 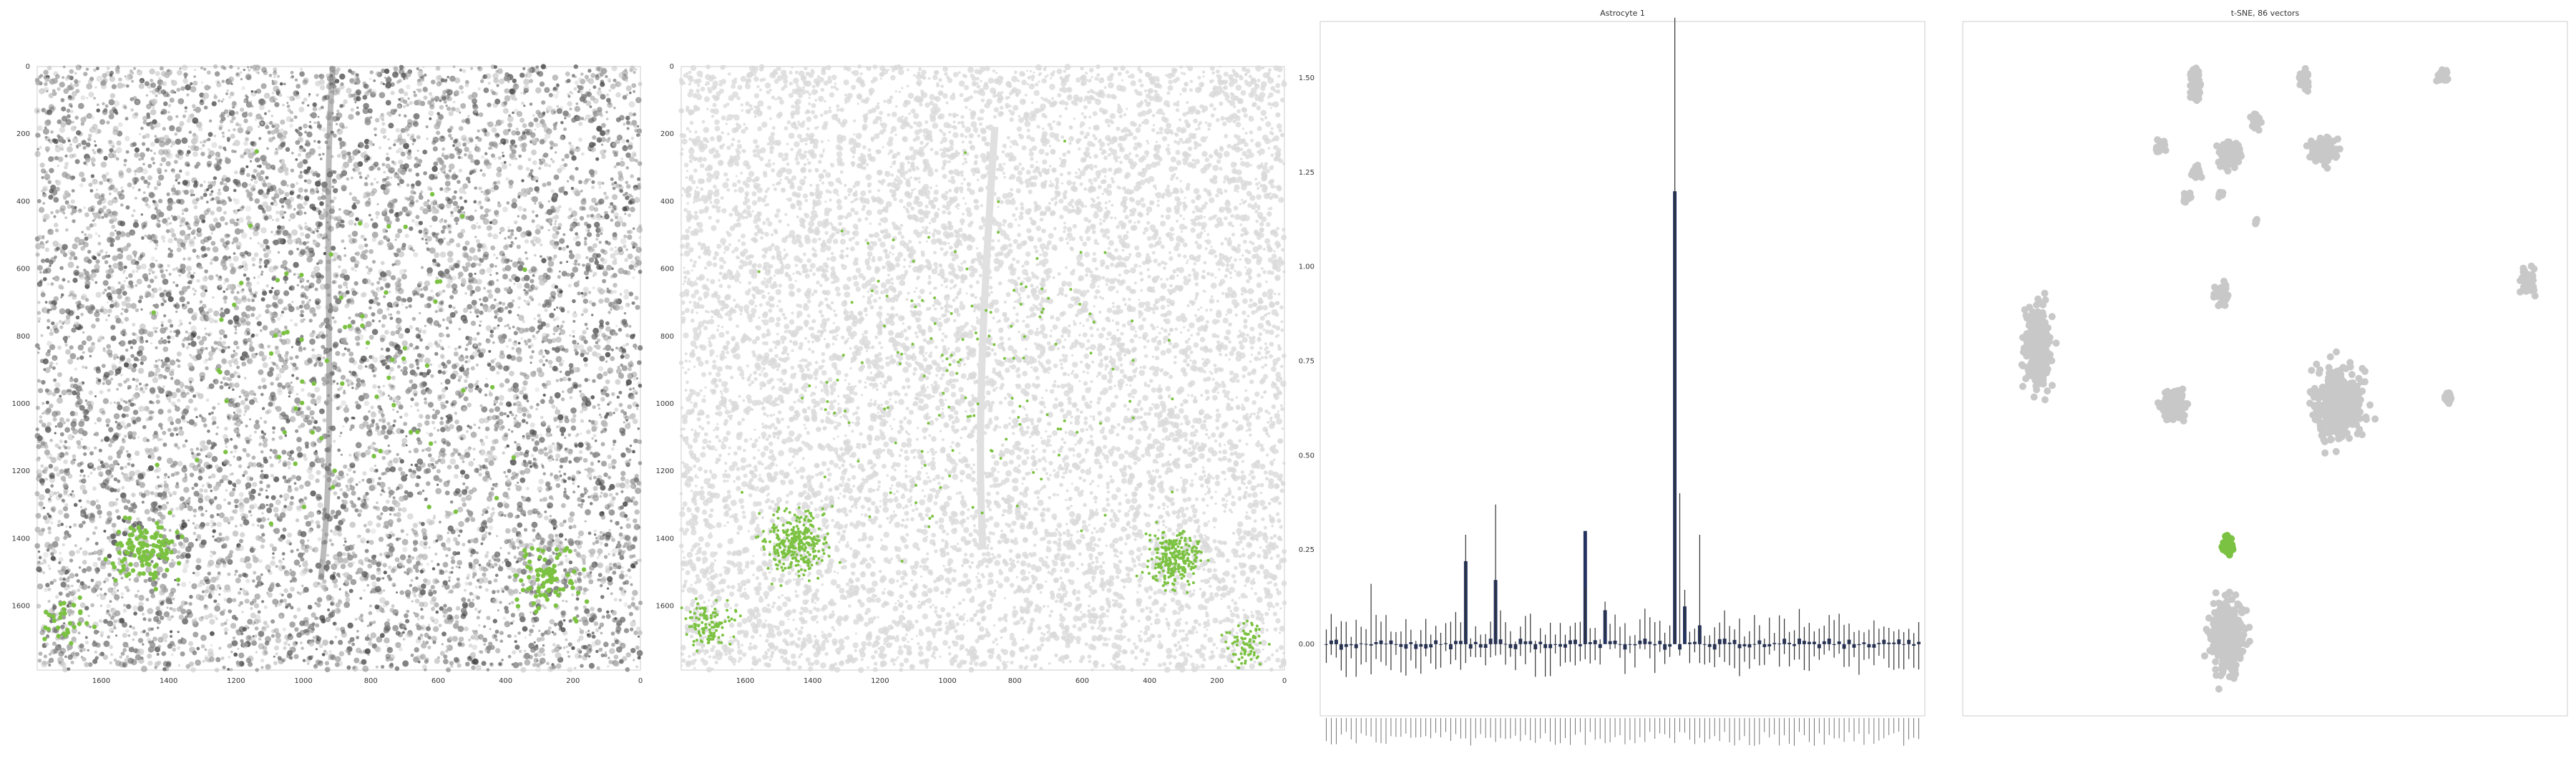 I want to click on x-tick-label: 400, so click(x=1149, y=681).